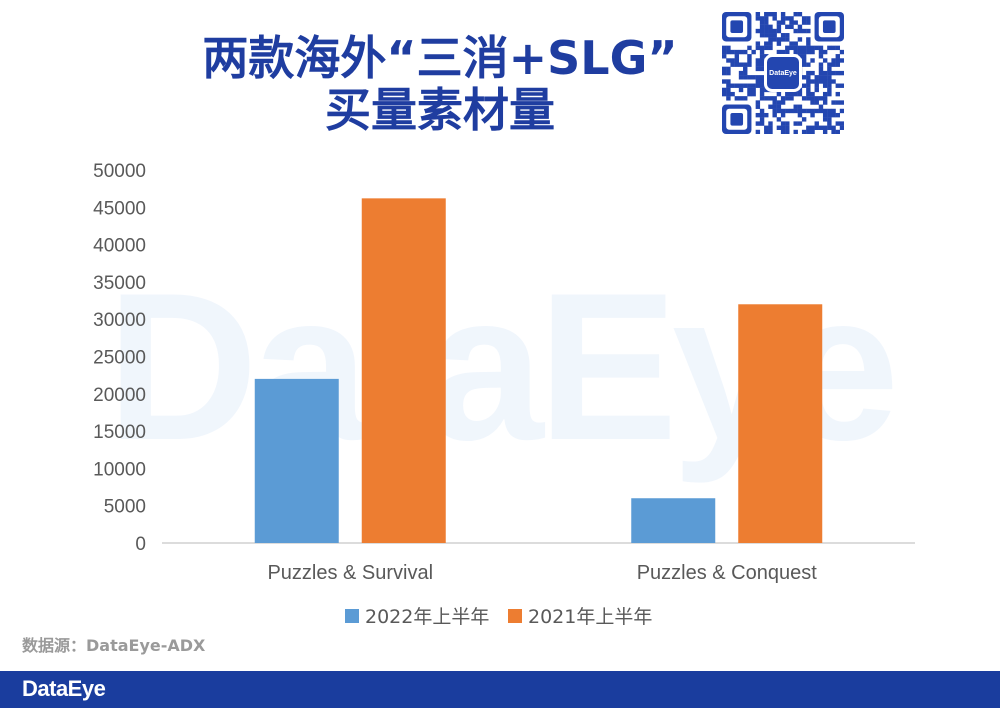 The height and width of the screenshot is (708, 1000). I want to click on footer-bar: DataEye, so click(500, 689).